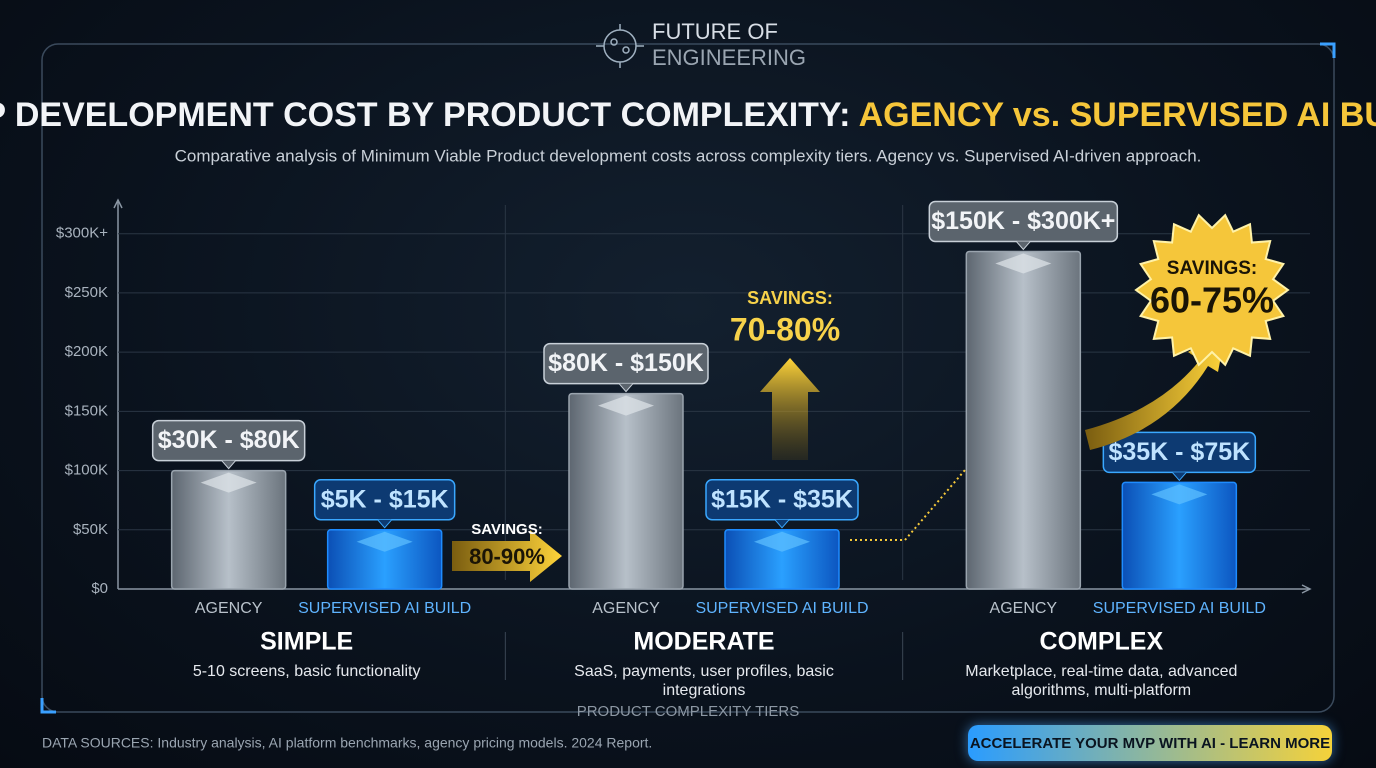  Describe the element at coordinates (1023, 221) in the screenshot. I see `range-label: $150K - $300K+` at that location.